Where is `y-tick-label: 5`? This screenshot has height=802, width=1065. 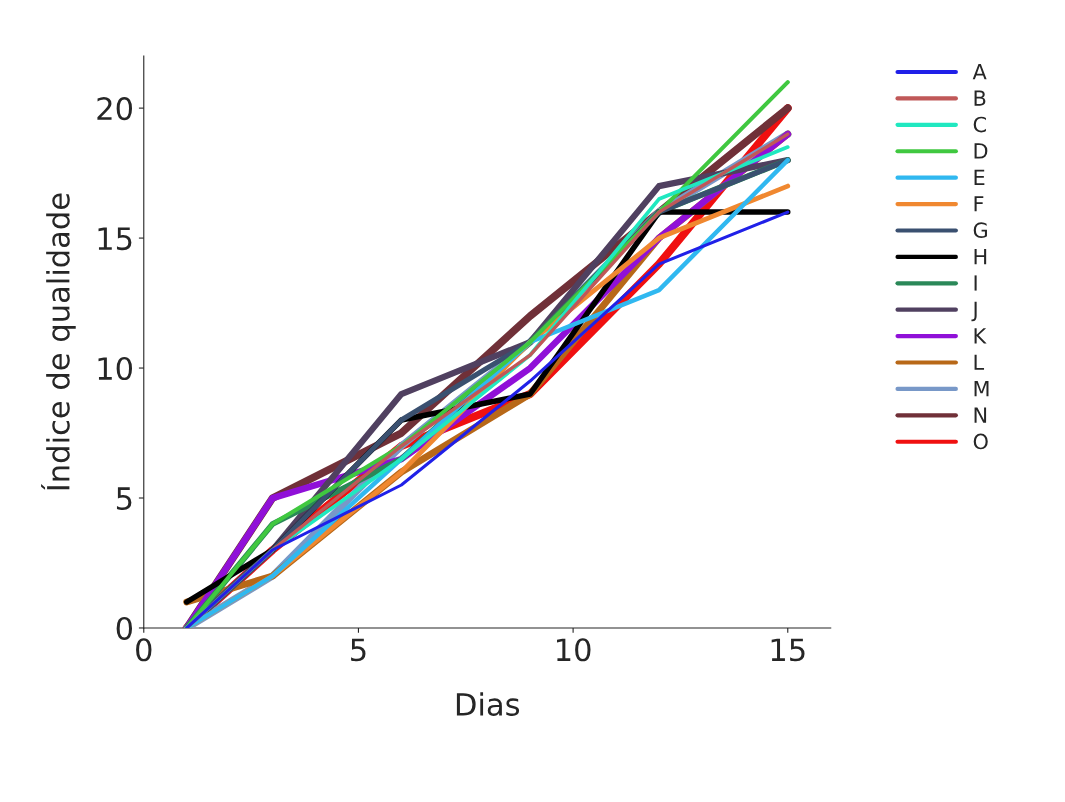
y-tick-label: 5 is located at coordinates (124, 499).